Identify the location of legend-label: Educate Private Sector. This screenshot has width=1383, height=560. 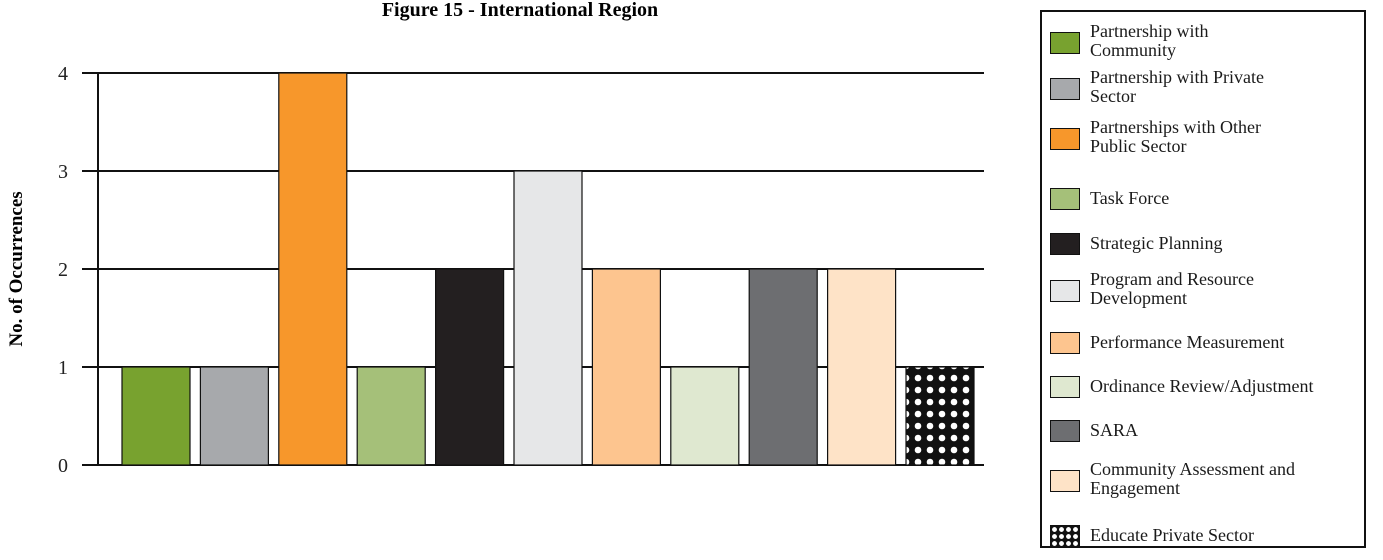
(1172, 535).